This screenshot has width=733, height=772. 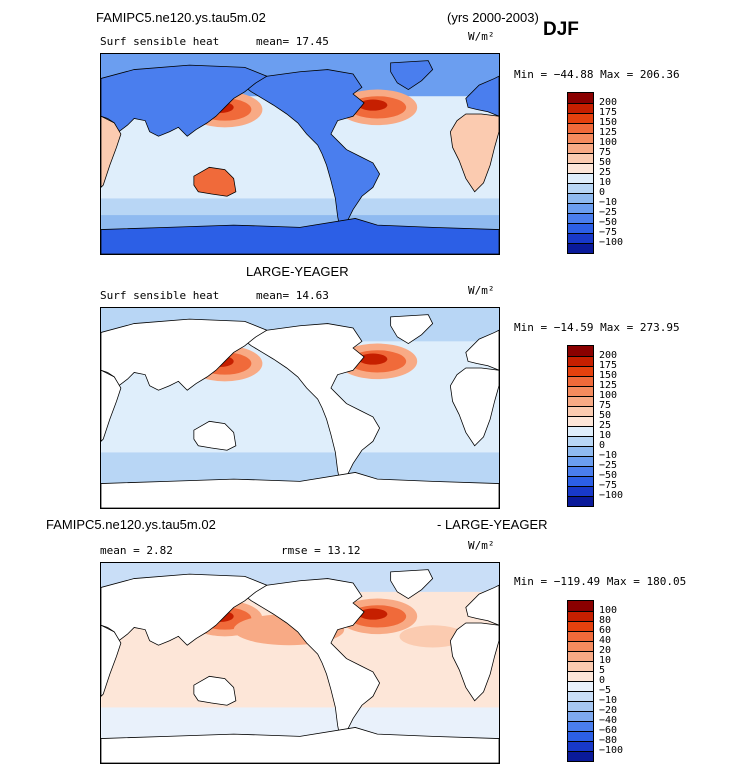 I want to click on panel1-mean-label: mean= 17.45, so click(x=292, y=41).